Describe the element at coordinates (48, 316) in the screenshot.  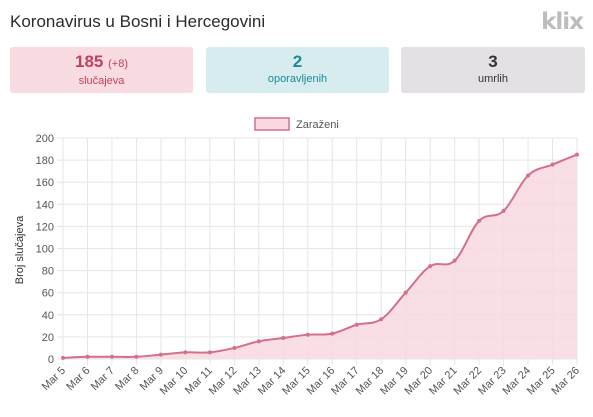
I see `y-tick-label: 40` at that location.